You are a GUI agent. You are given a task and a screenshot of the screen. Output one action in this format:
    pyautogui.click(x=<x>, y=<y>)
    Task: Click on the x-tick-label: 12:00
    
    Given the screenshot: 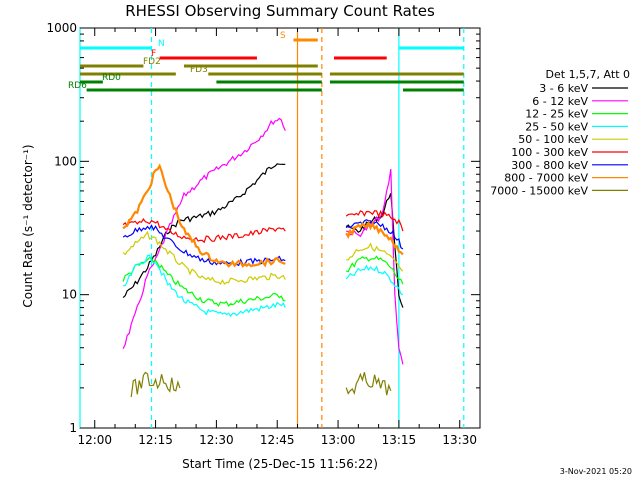 What is the action you would take?
    pyautogui.click(x=94, y=440)
    